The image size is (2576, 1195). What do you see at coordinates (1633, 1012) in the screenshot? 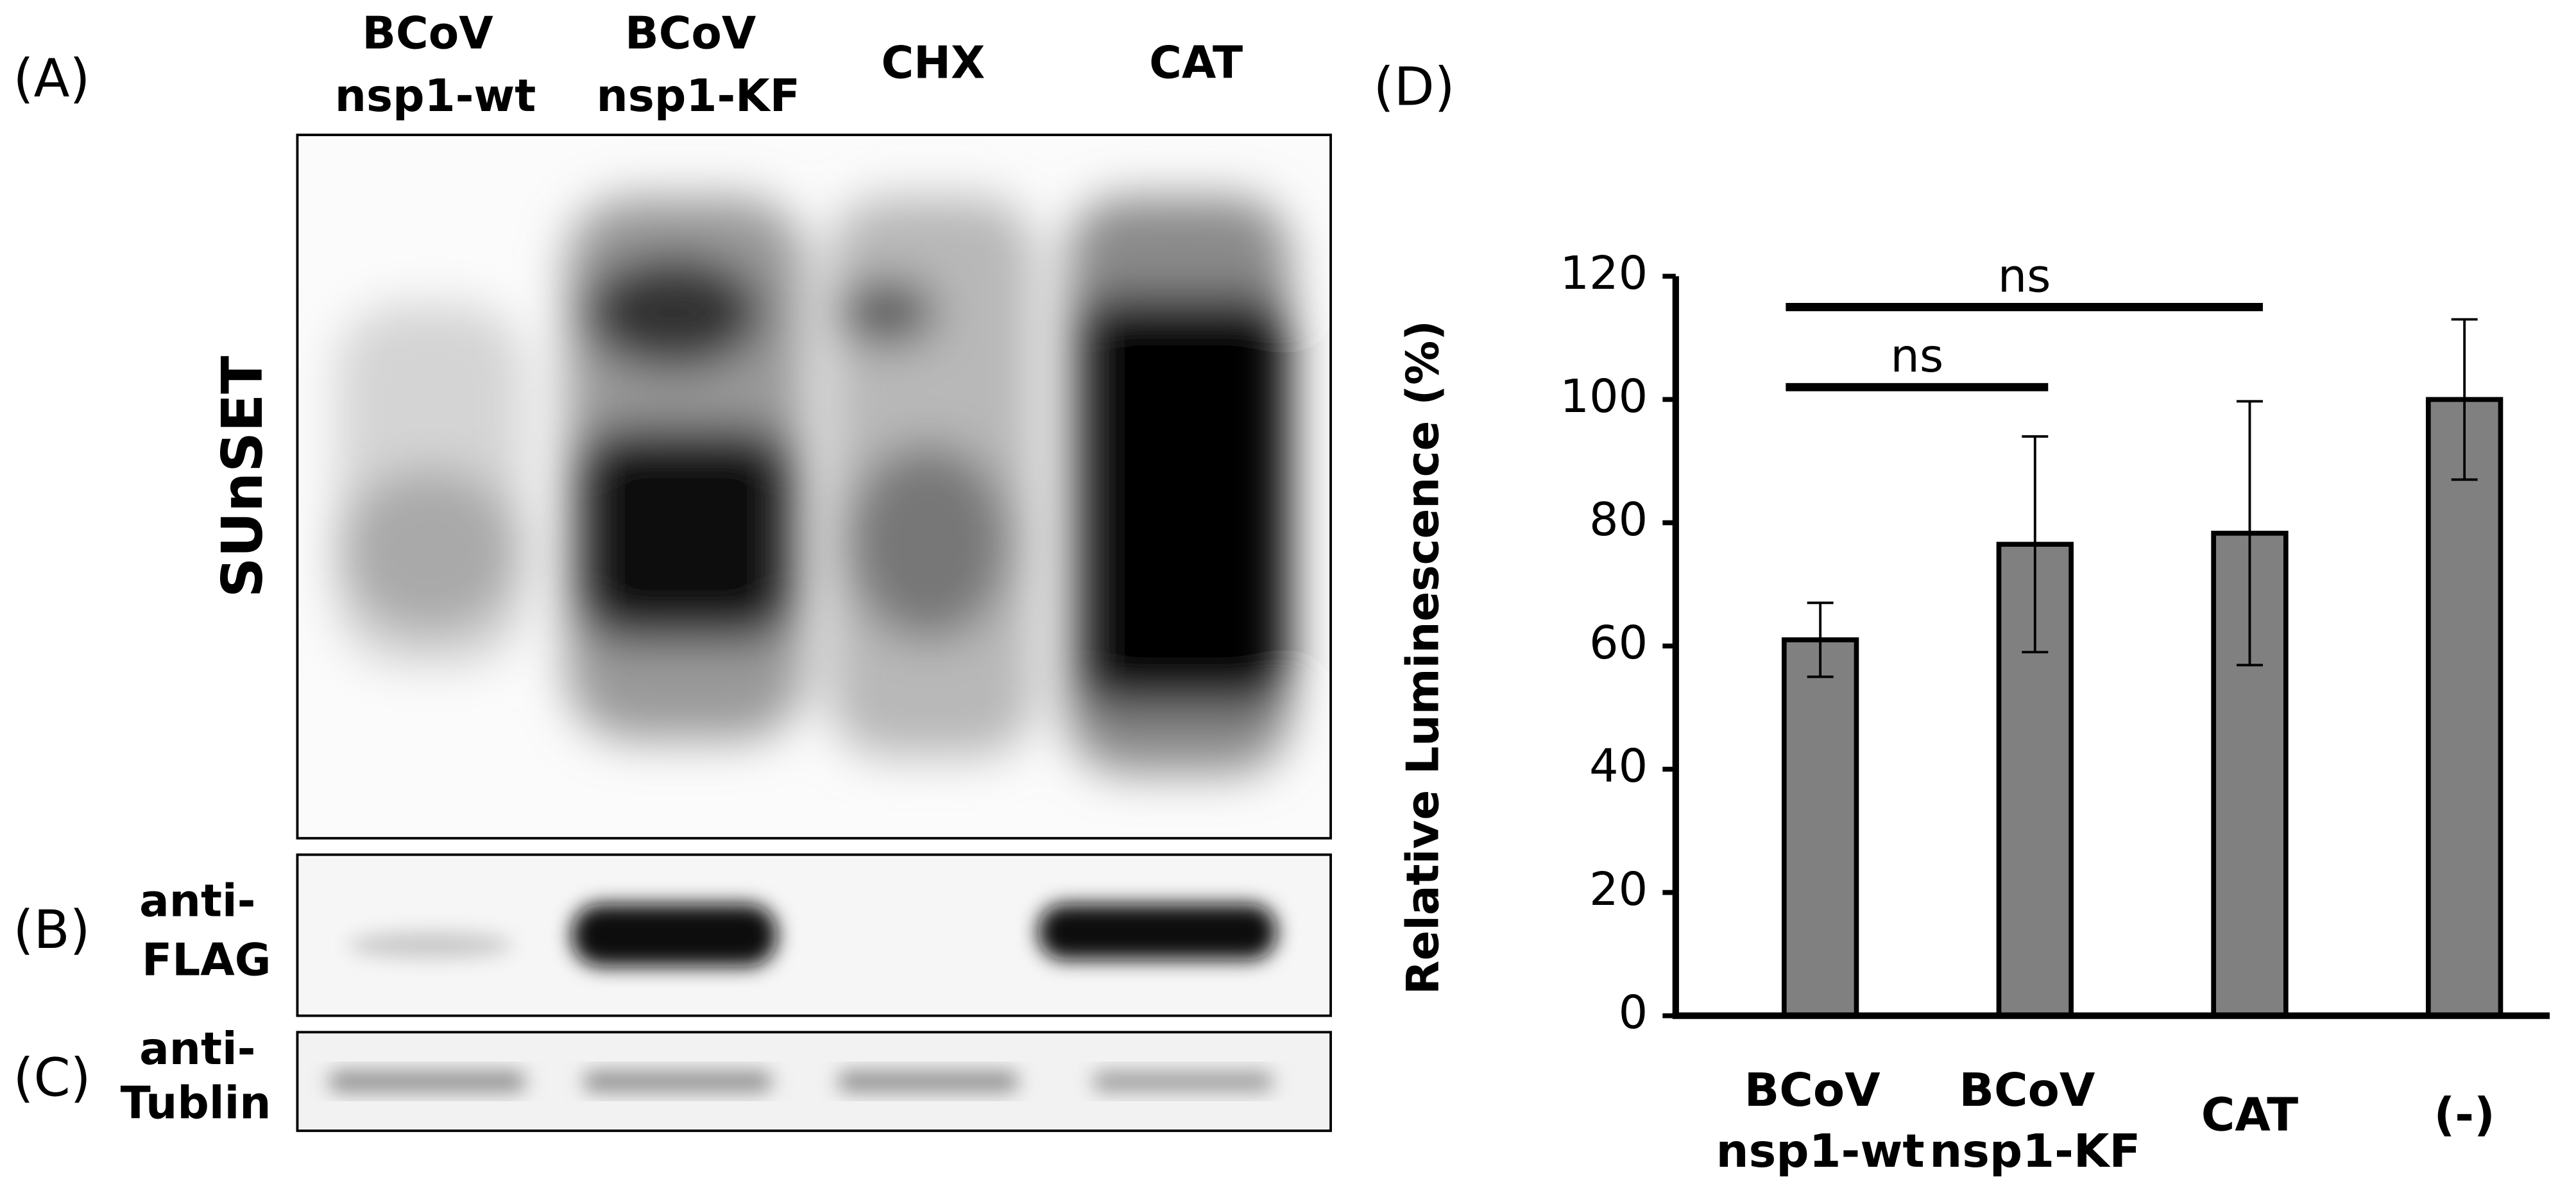
I see `y-tick-label: 0` at bounding box center [1633, 1012].